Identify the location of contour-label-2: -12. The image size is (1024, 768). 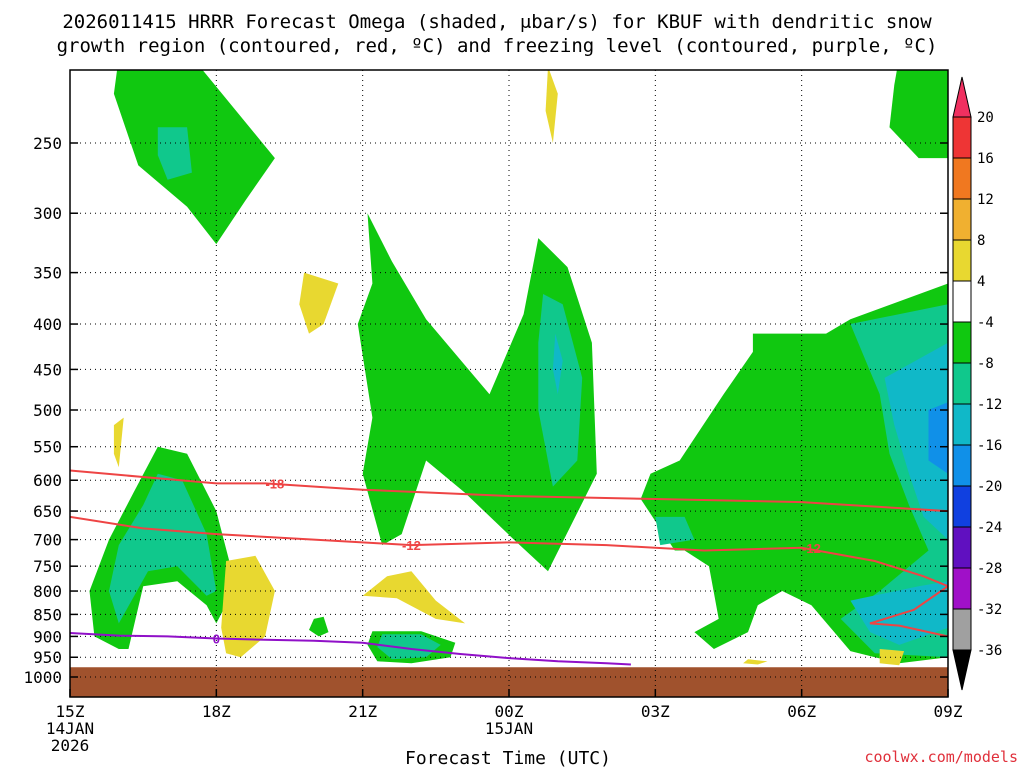
(811, 548).